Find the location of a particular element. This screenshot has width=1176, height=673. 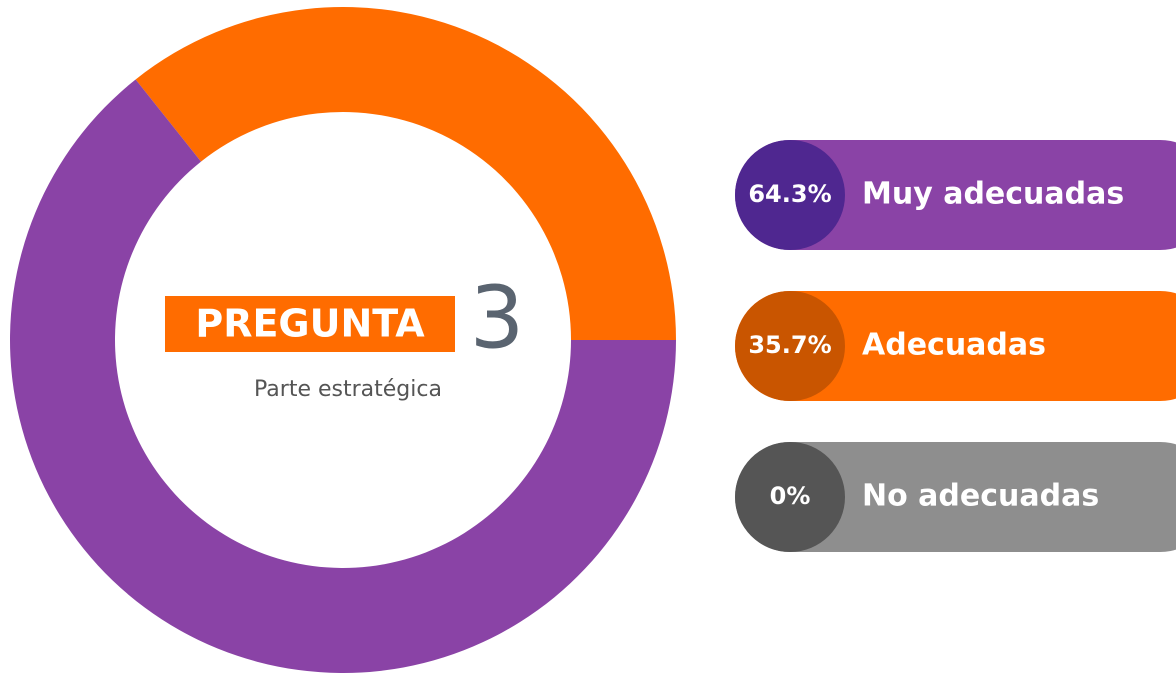

legend-value: 64.3% is located at coordinates (789, 194).